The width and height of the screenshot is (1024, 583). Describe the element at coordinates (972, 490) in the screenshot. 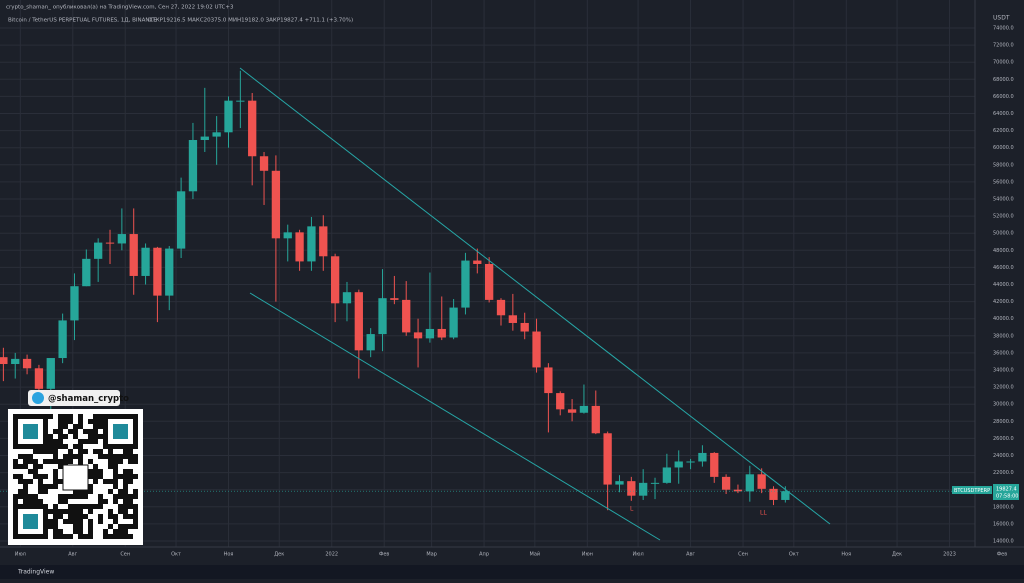

I see `symbol-tag` at that location.